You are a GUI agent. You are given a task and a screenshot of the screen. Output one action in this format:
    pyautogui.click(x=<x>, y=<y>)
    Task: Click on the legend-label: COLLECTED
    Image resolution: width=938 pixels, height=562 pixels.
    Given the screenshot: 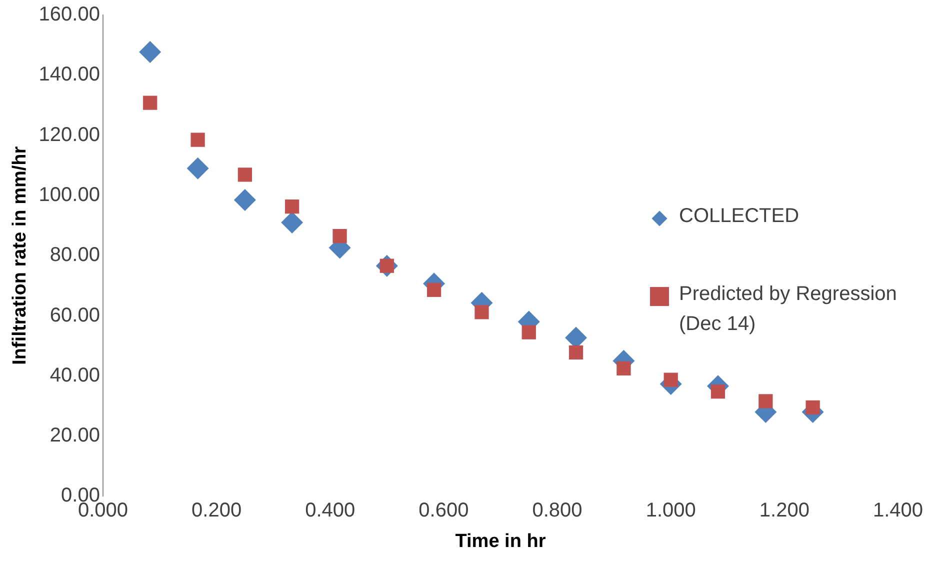 What is the action you would take?
    pyautogui.click(x=739, y=216)
    